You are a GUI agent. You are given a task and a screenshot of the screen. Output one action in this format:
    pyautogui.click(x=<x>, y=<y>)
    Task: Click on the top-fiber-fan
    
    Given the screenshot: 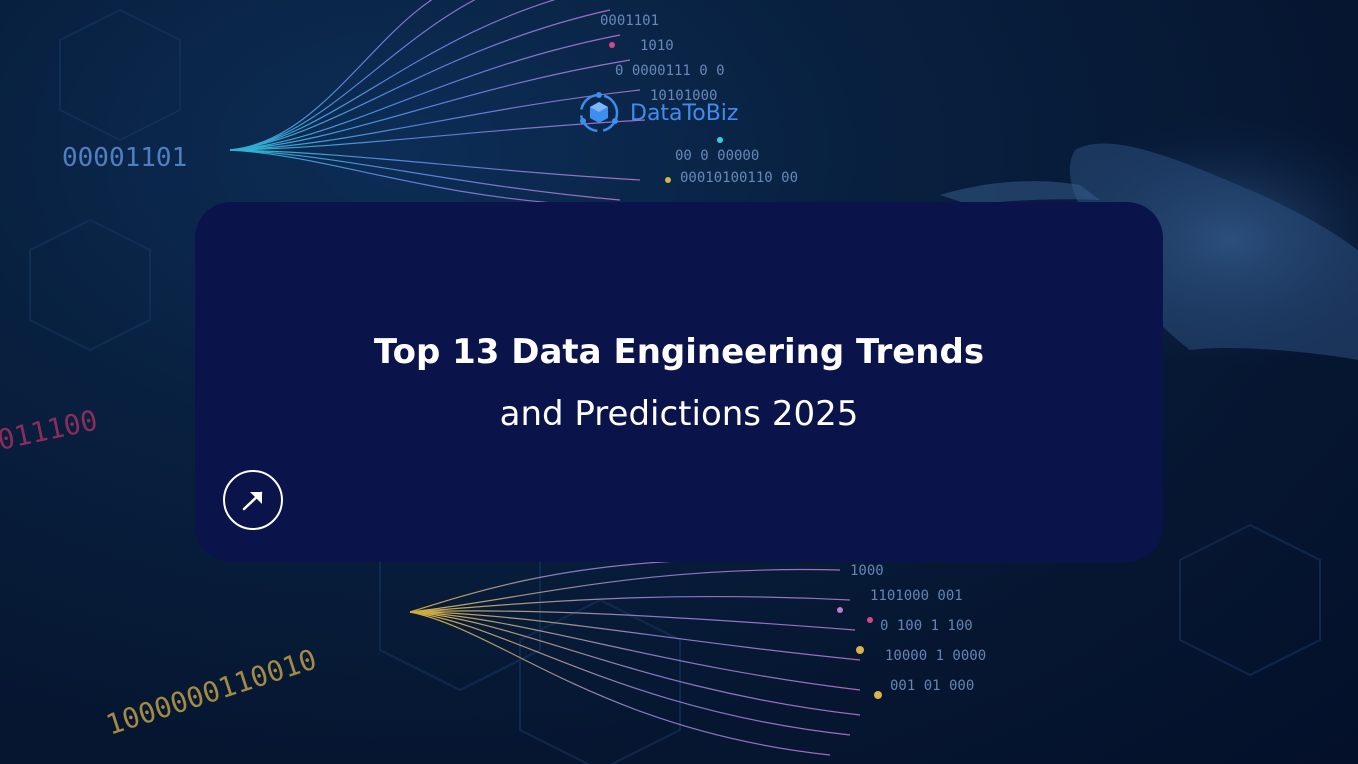 What is the action you would take?
    pyautogui.click(x=439, y=103)
    